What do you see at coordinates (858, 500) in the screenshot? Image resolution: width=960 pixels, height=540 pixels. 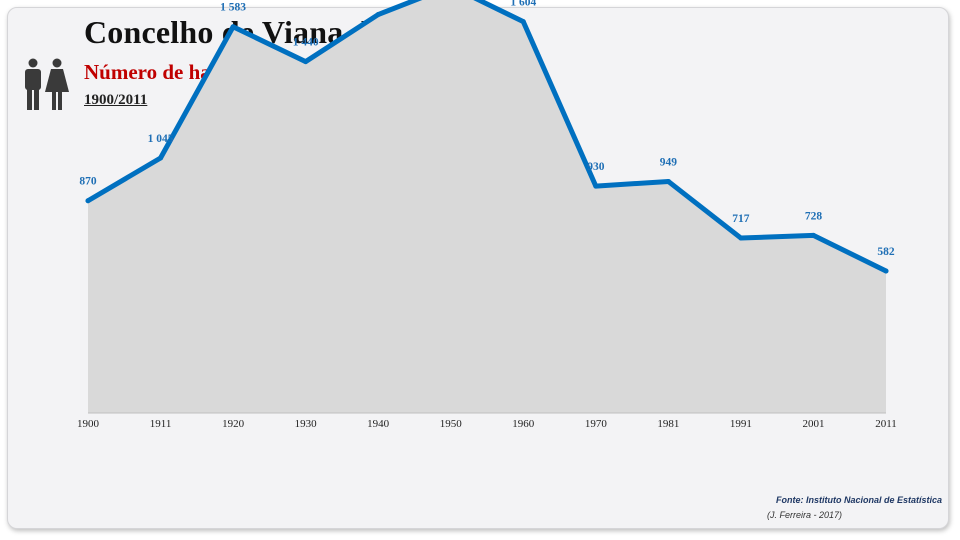 I see `source-note: Fonte: Instituto Nacional de Estatística` at bounding box center [858, 500].